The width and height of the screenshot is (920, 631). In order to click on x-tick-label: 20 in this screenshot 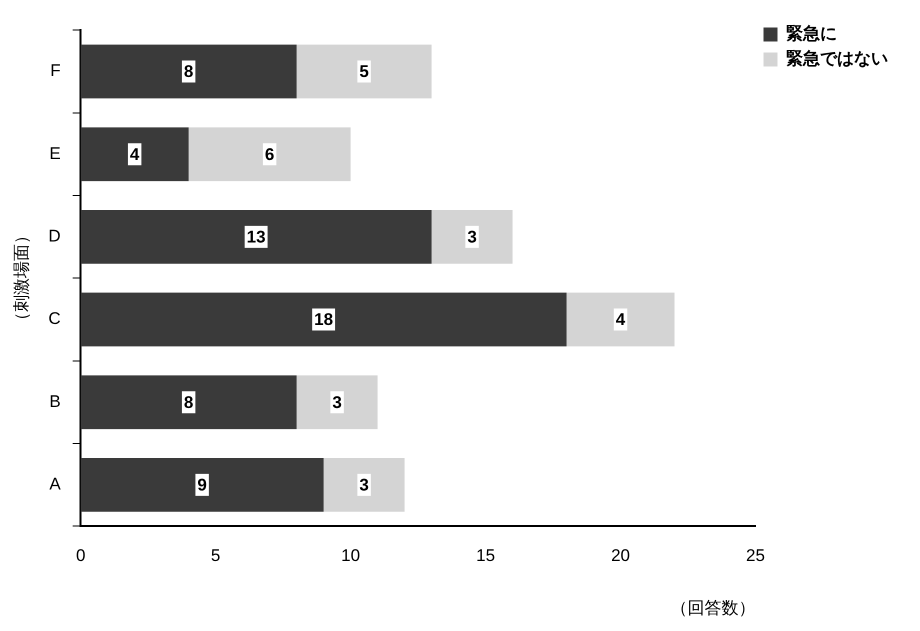, I will do `click(620, 556)`.